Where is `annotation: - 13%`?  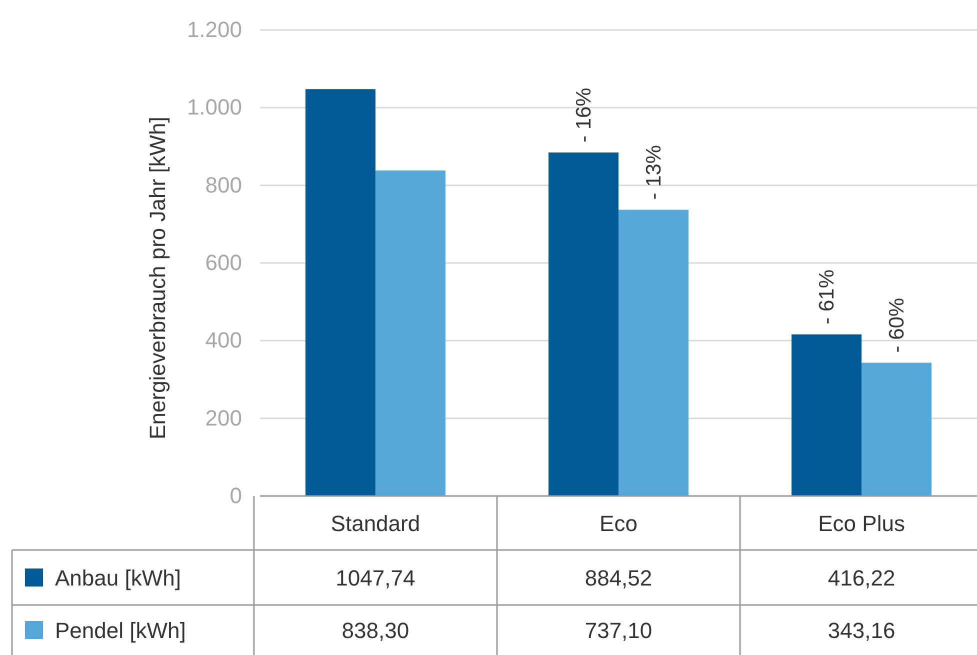 annotation: - 13% is located at coordinates (654, 172).